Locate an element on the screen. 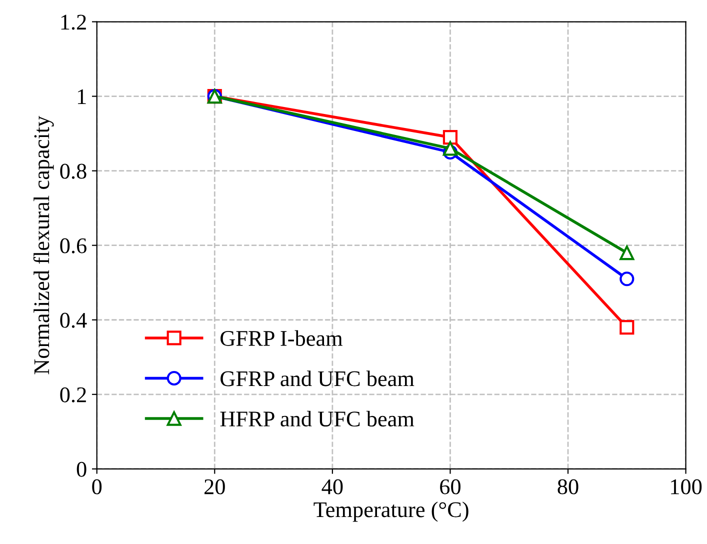 This screenshot has width=707, height=544. y-tick-label: 1.2 is located at coordinates (73, 22).